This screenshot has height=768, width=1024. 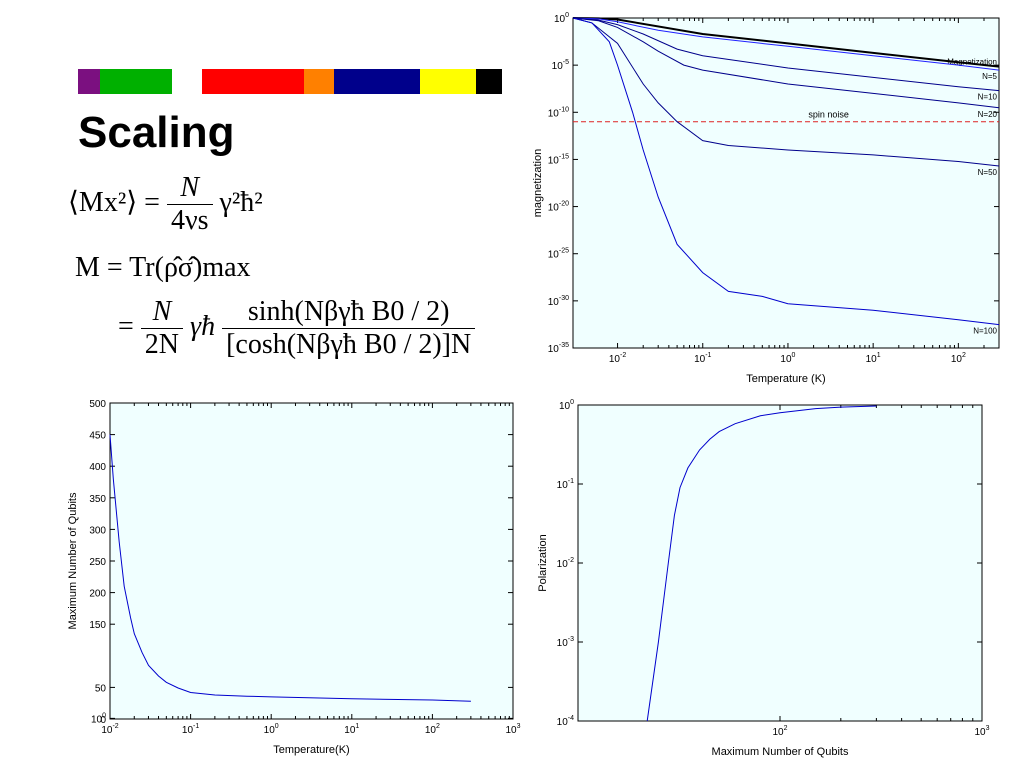 I want to click on eq3-numerator-1: N, so click(x=162, y=312).